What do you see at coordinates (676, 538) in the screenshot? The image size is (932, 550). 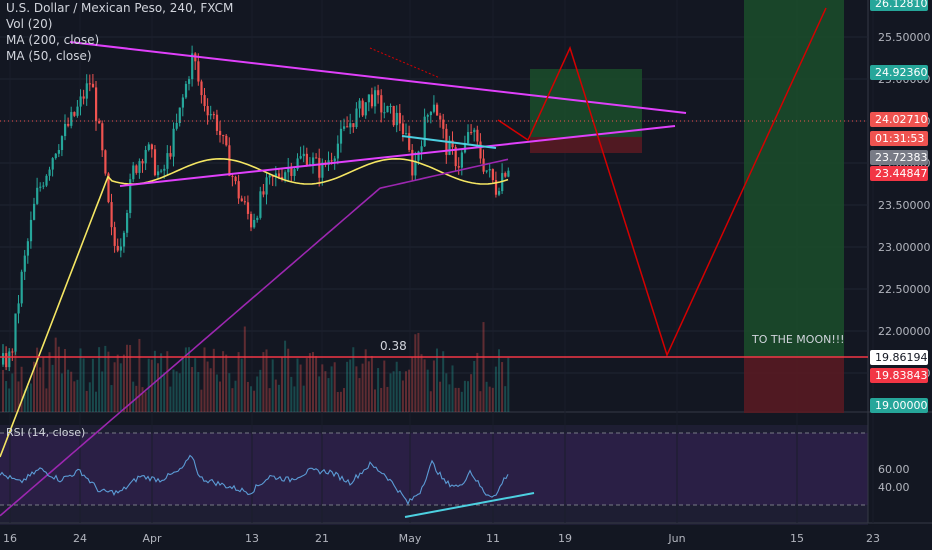 I see `time-tick-label: Jun` at bounding box center [676, 538].